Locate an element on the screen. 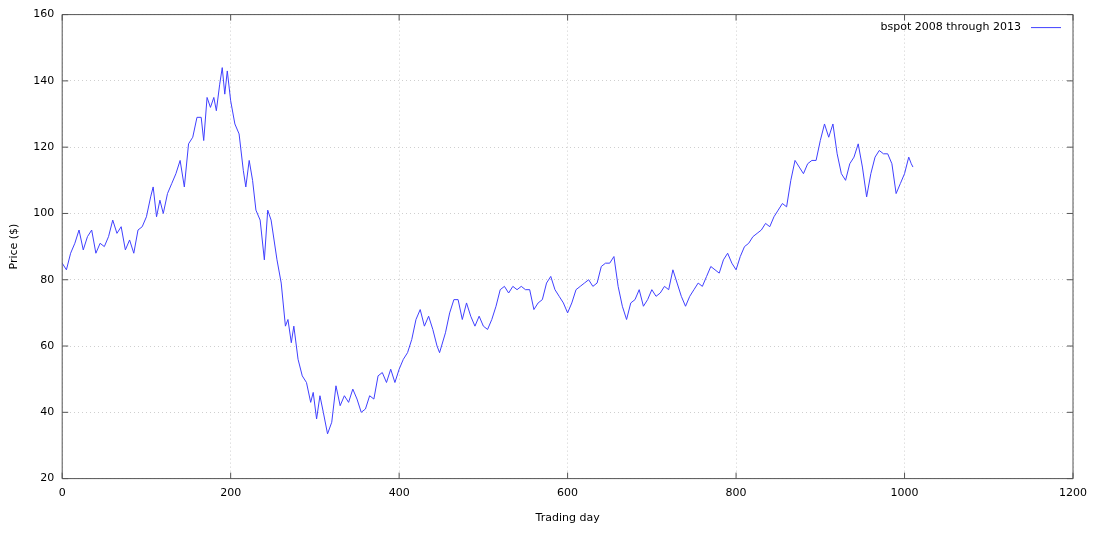 This screenshot has width=1095, height=533. x-tick-label: 400 is located at coordinates (399, 493).